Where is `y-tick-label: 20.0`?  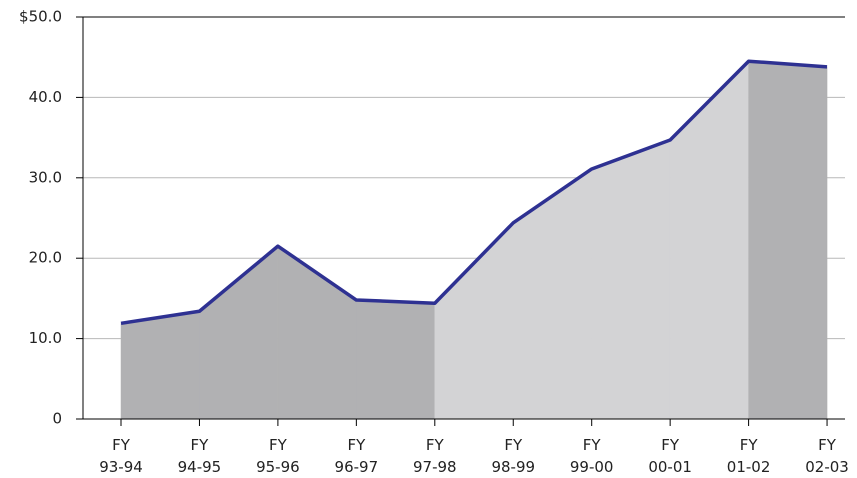
y-tick-label: 20.0 is located at coordinates (45, 258).